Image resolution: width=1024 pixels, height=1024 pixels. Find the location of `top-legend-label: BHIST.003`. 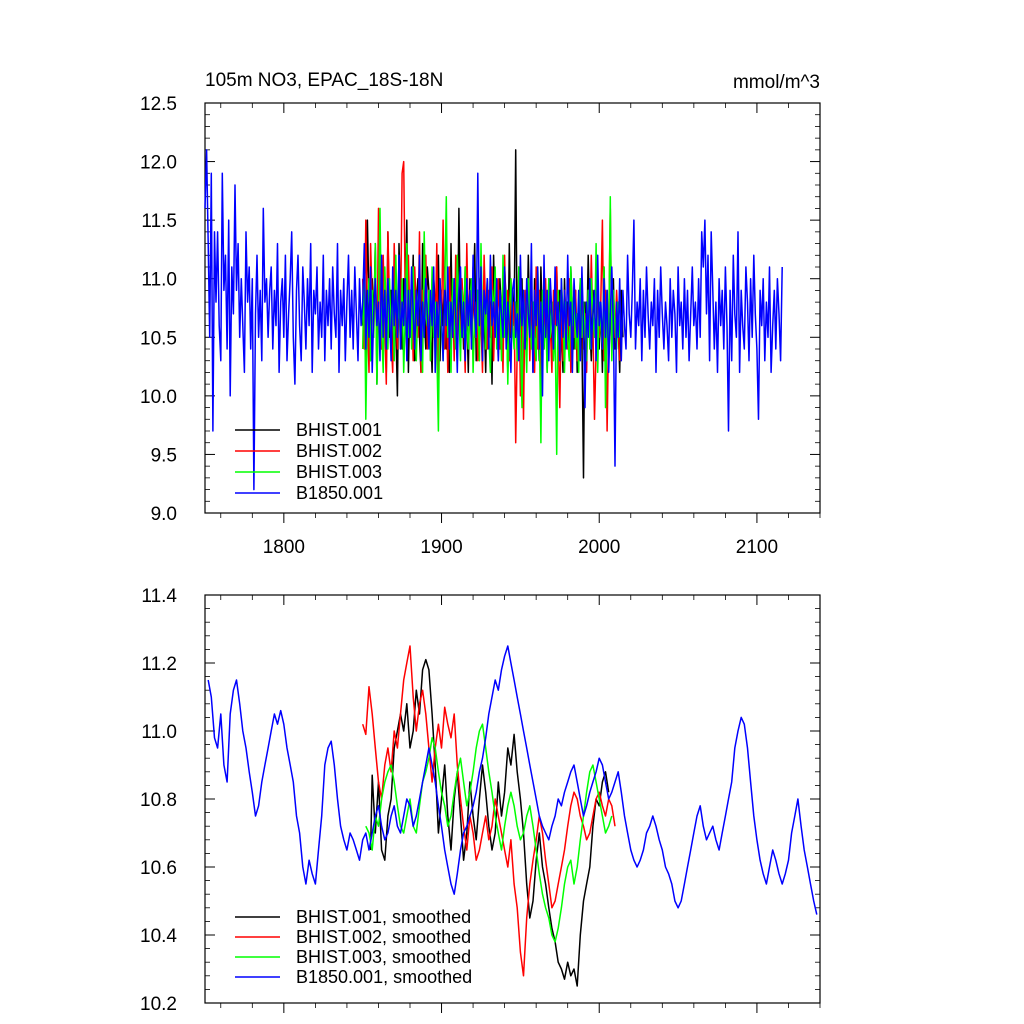

top-legend-label: BHIST.003 is located at coordinates (339, 472).